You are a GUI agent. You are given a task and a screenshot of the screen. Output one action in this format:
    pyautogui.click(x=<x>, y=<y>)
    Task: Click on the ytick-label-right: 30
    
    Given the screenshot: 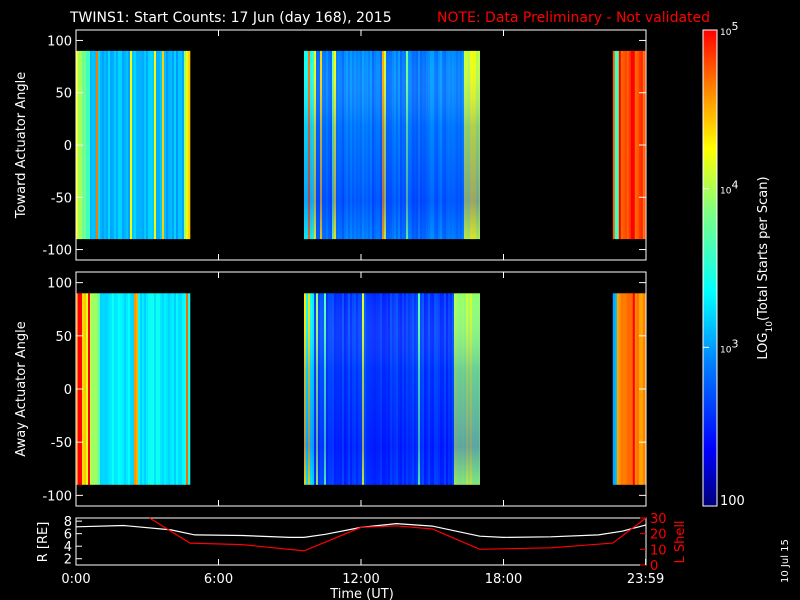 What is the action you would take?
    pyautogui.click(x=658, y=519)
    